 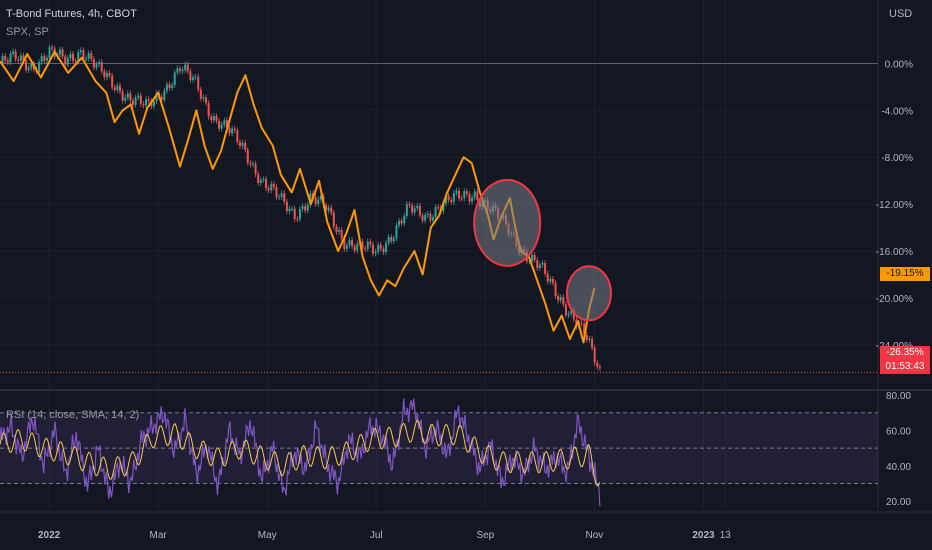 I want to click on time-axis-tick: Nov, so click(x=595, y=535).